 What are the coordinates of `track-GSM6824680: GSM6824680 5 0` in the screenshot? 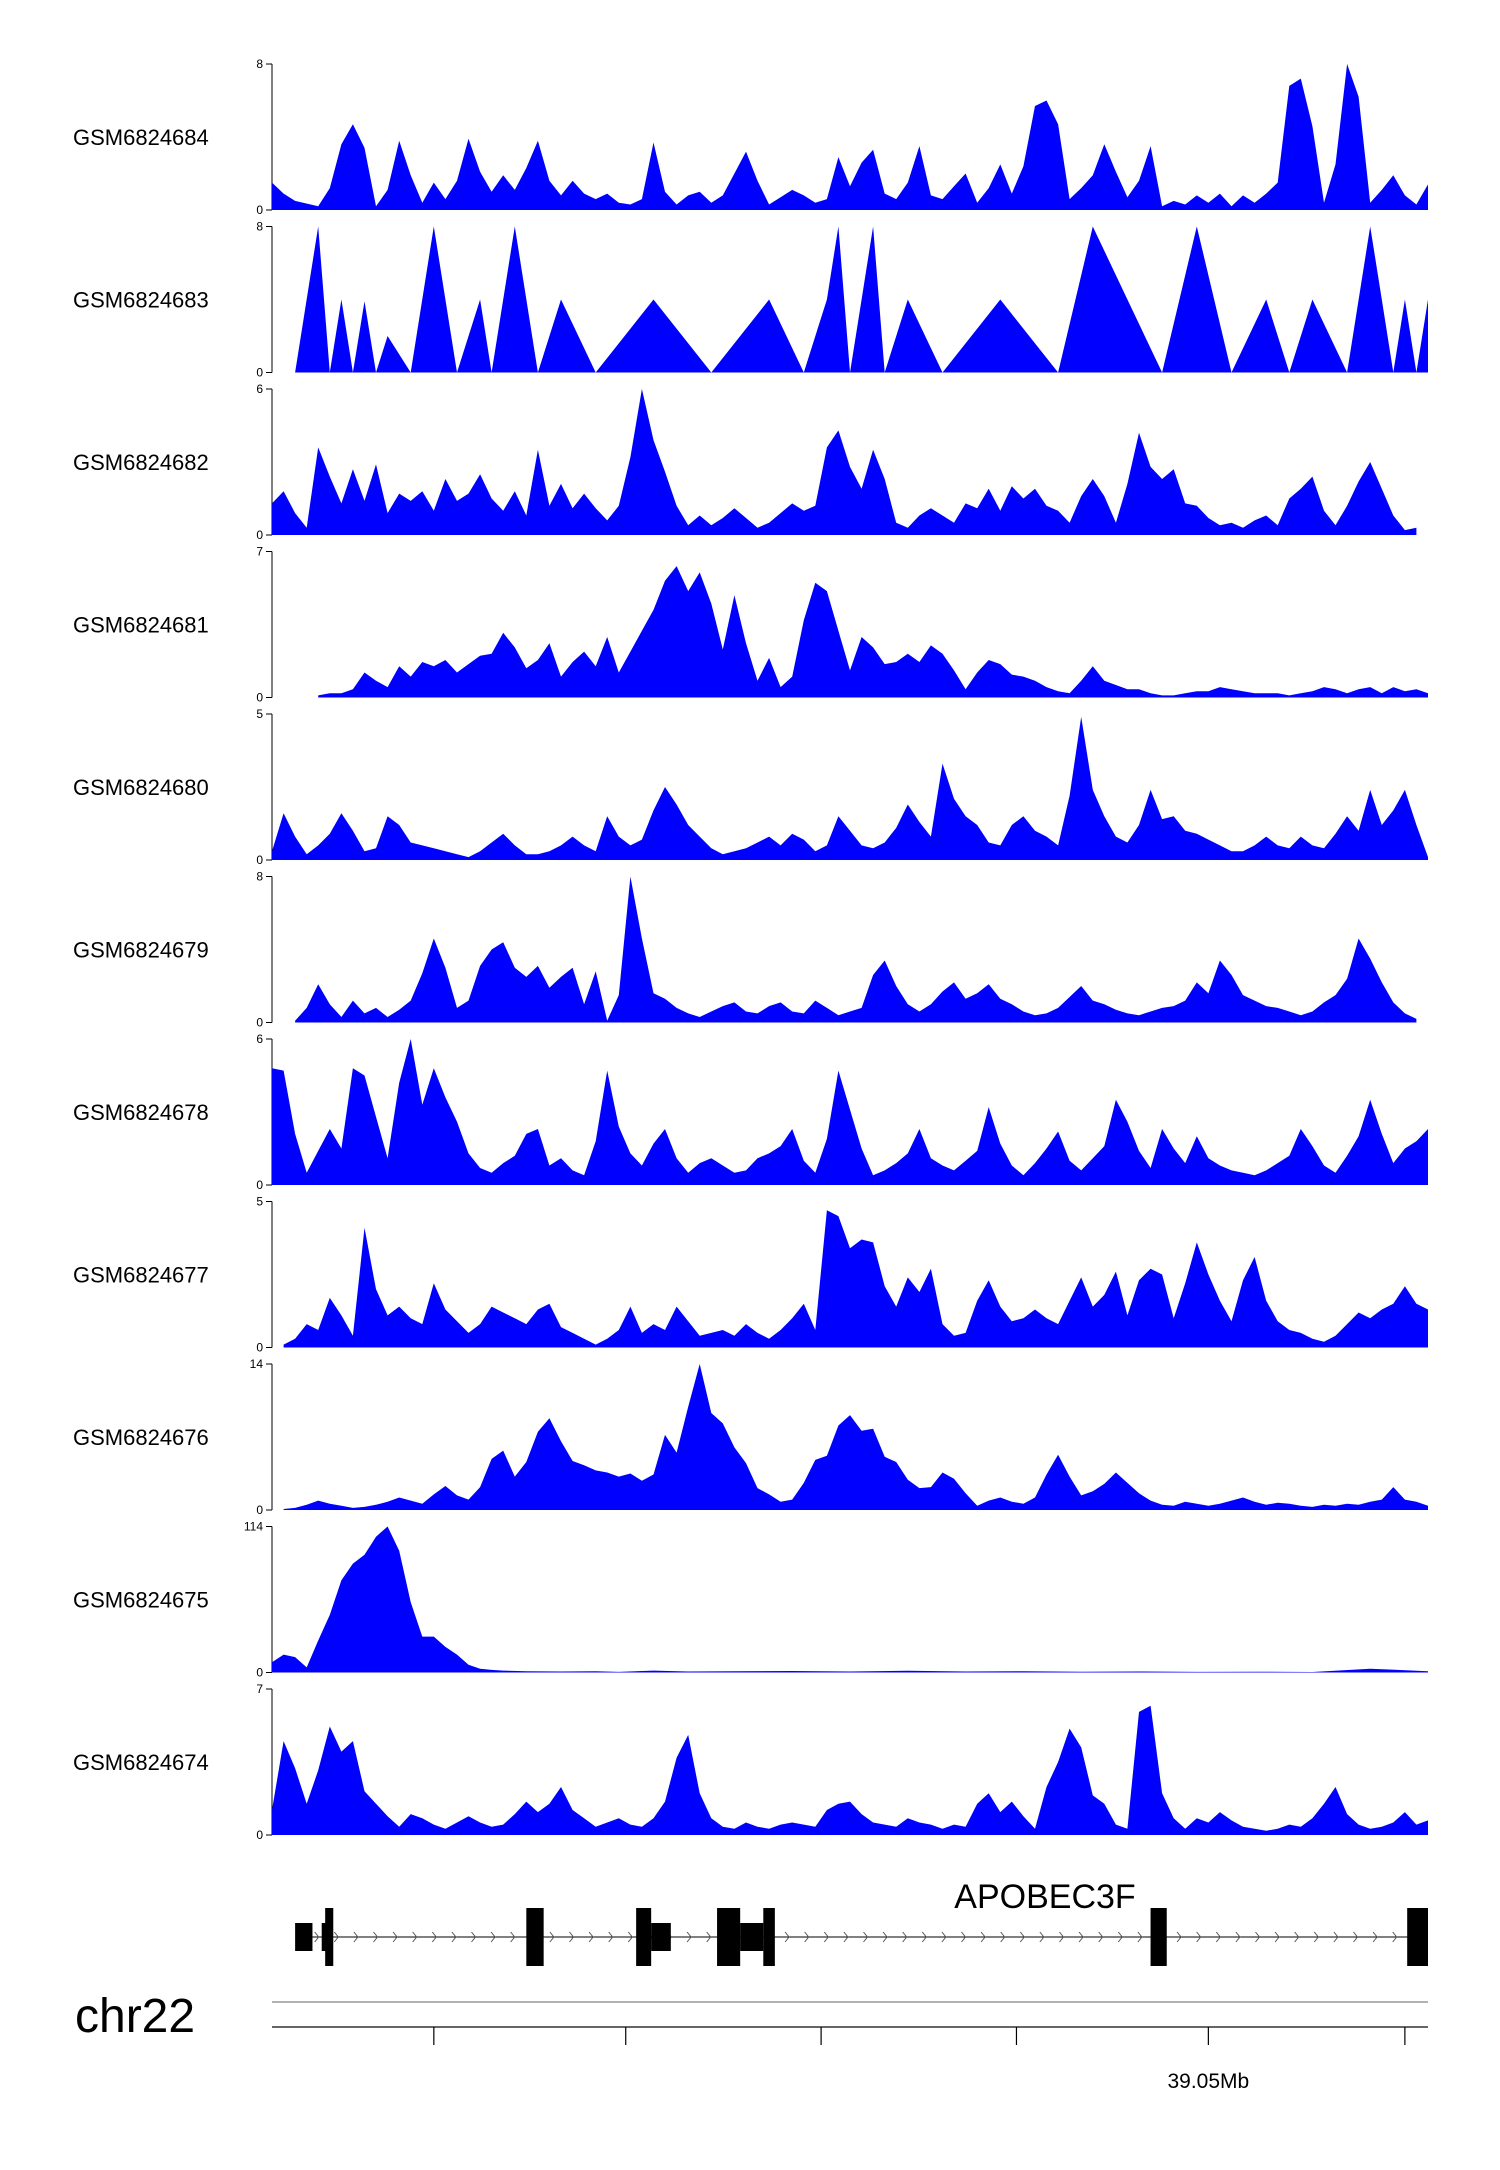 It's located at (750, 787).